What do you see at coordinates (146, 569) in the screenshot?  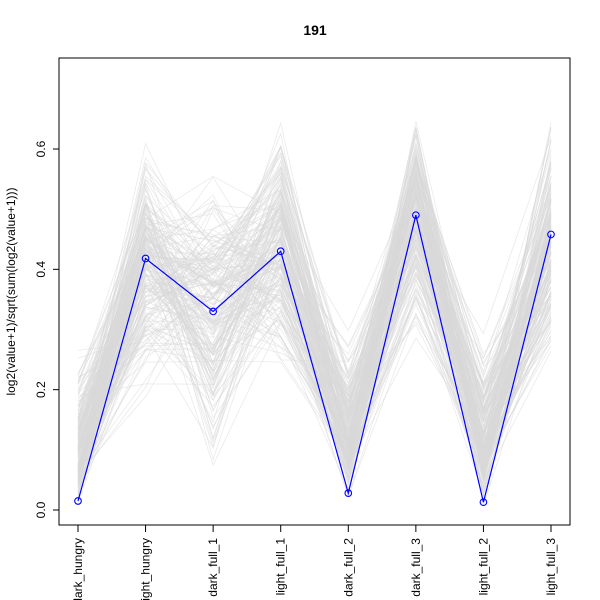 I see `x-tick-label: light_hungry` at bounding box center [146, 569].